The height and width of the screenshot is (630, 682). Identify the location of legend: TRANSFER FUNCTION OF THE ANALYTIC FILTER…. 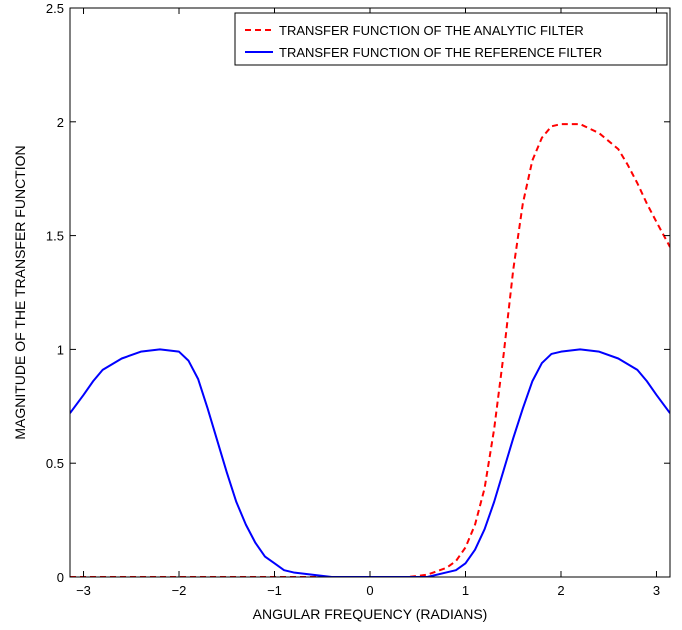
(451, 39).